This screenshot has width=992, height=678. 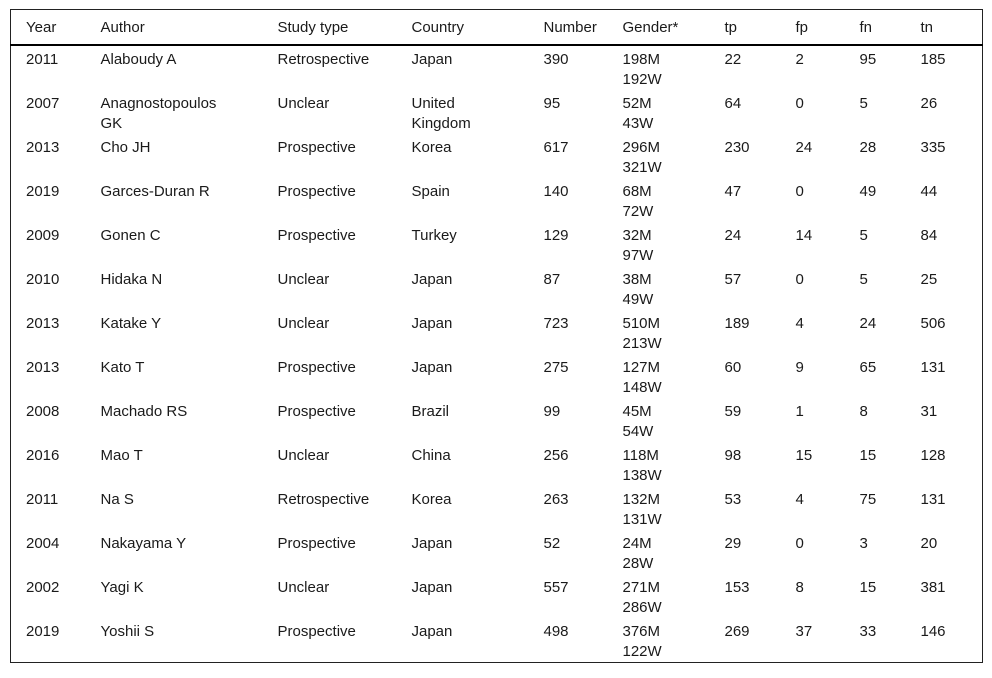 What do you see at coordinates (497, 288) in the screenshot?
I see `table-row: 2010 Hidaka N Unclear Japan 87 38M 49W 57 0 5 25` at bounding box center [497, 288].